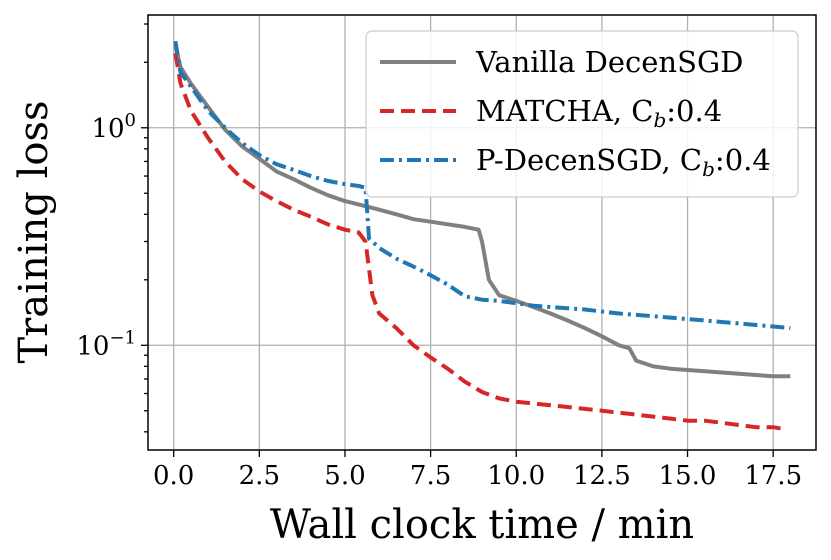 This screenshot has width=831, height=560. Describe the element at coordinates (688, 476) in the screenshot. I see `x-tick-label: 15.0` at that location.